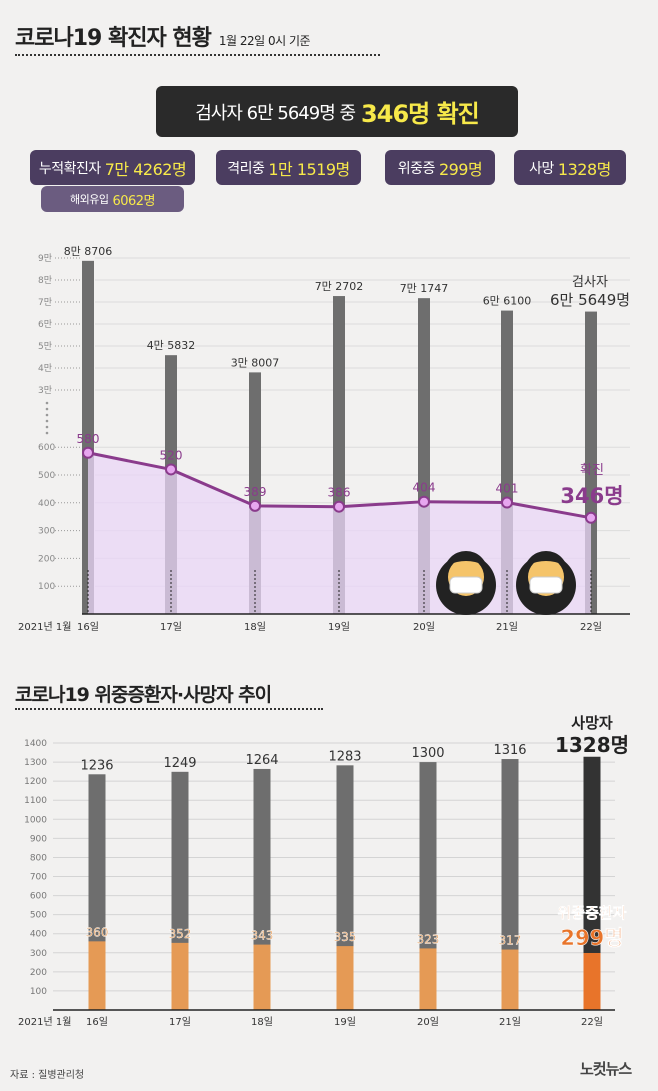  What do you see at coordinates (46, 476) in the screenshot?
I see `y-tick-label: 500` at bounding box center [46, 476].